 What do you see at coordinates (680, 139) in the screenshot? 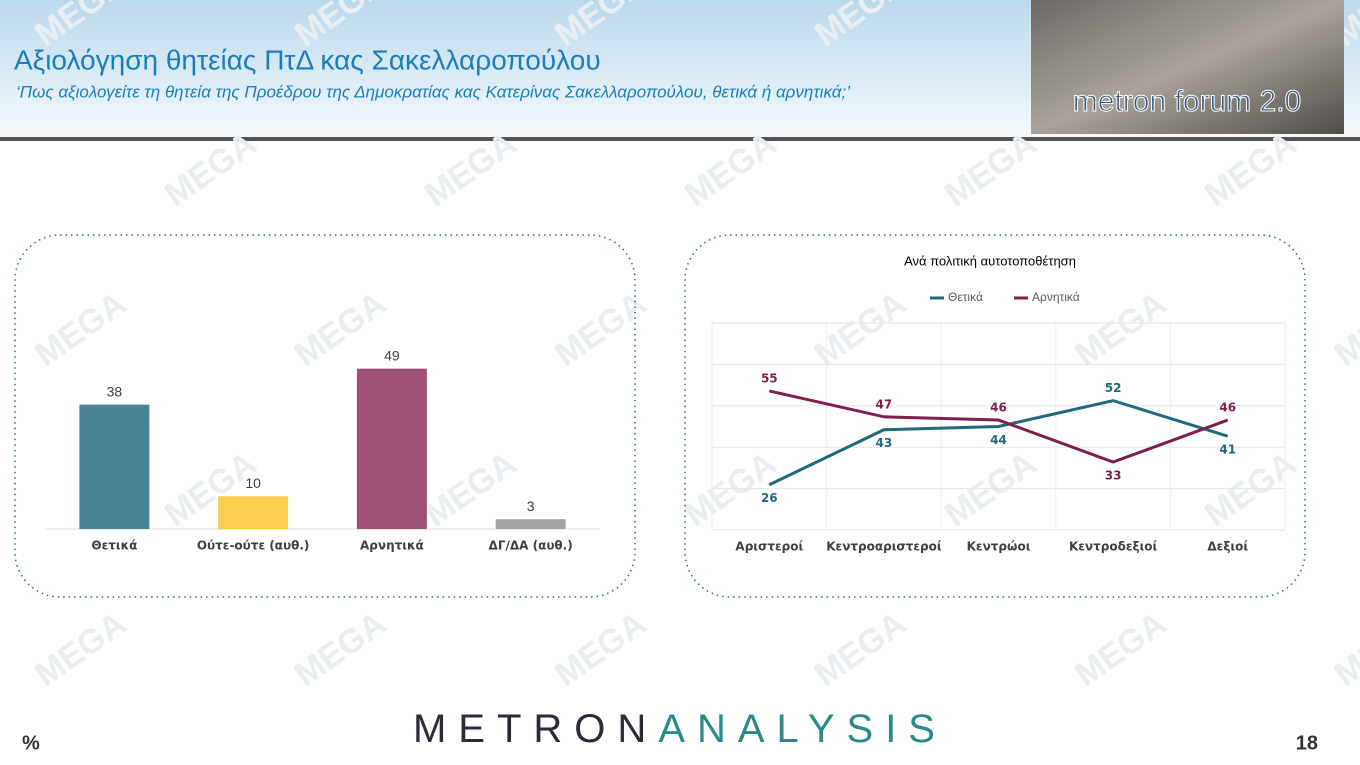
I see `header-rule` at bounding box center [680, 139].